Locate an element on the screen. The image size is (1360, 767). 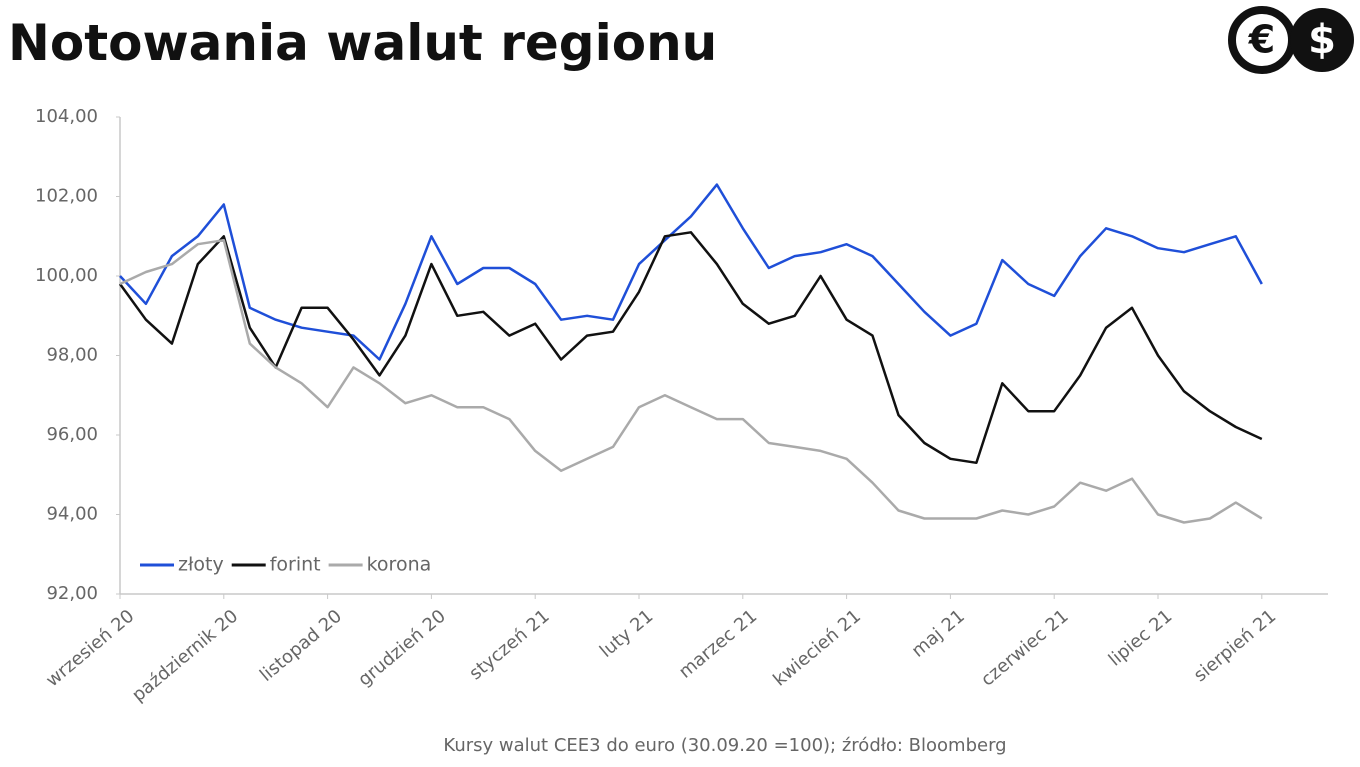
logo: € $ is located at coordinates (1291, 40).